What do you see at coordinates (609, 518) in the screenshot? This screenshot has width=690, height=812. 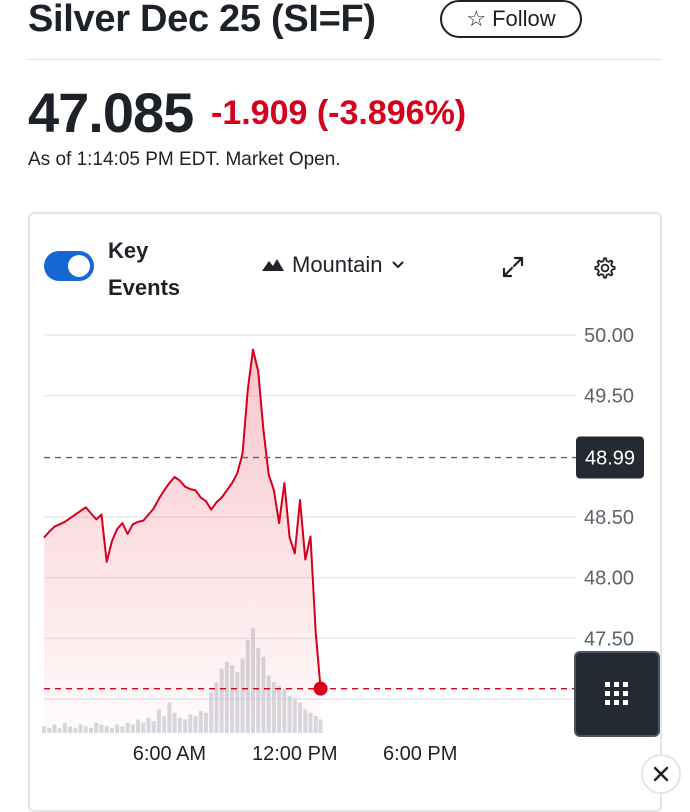 I see `y-tick-label: 48.50` at bounding box center [609, 518].